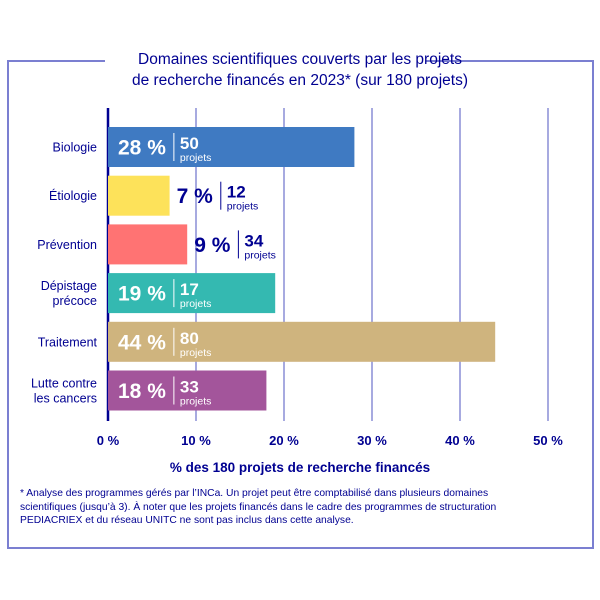 The width and height of the screenshot is (600, 600). I want to click on x-tick-label: 40 %, so click(460, 440).